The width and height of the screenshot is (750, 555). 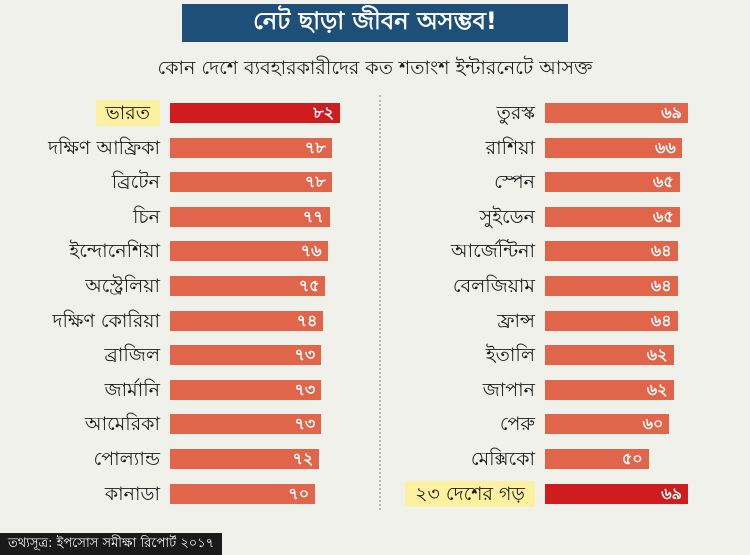 What do you see at coordinates (146, 216) in the screenshot?
I see `category-label: চিন` at bounding box center [146, 216].